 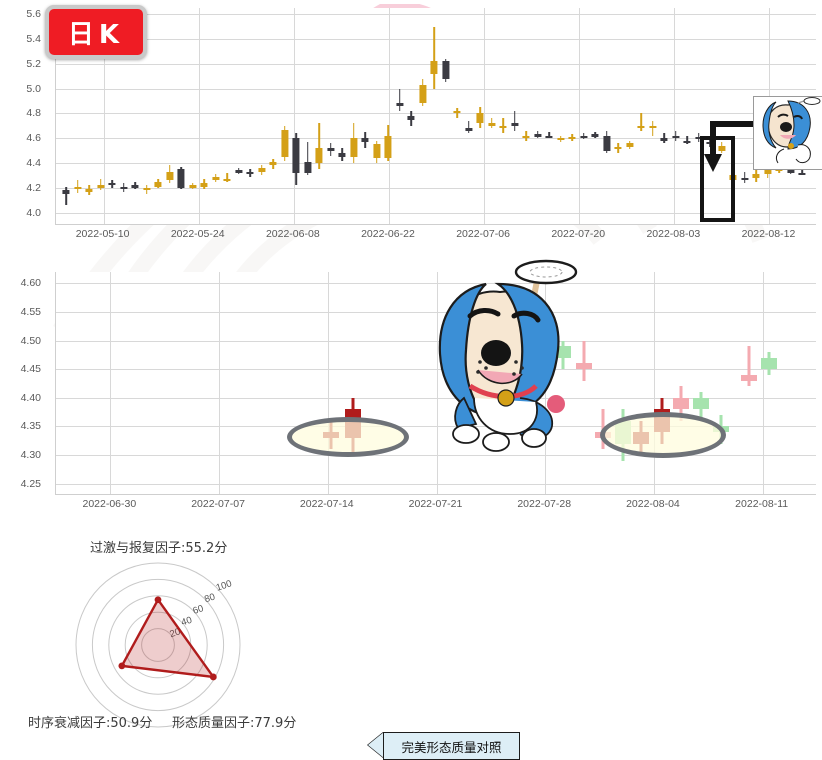 I want to click on y-axis-tick: 4.45, so click(x=30, y=369).